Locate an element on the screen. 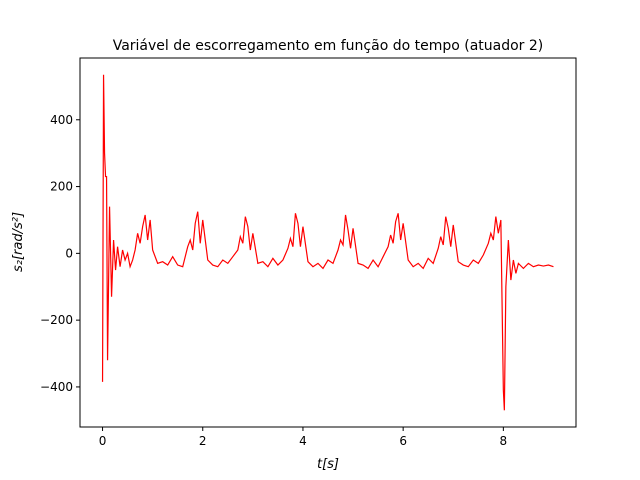 Image resolution: width=640 pixels, height=480 pixels. x-tick-label: 8 is located at coordinates (504, 441).